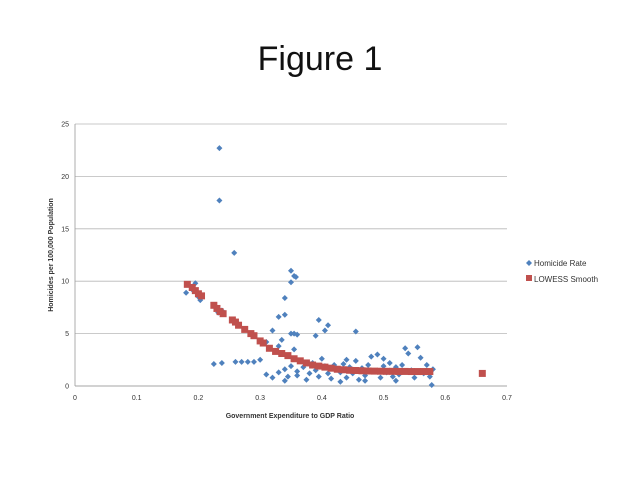  I want to click on legend: Homicide Rate LOWESS Smooth, so click(562, 271).